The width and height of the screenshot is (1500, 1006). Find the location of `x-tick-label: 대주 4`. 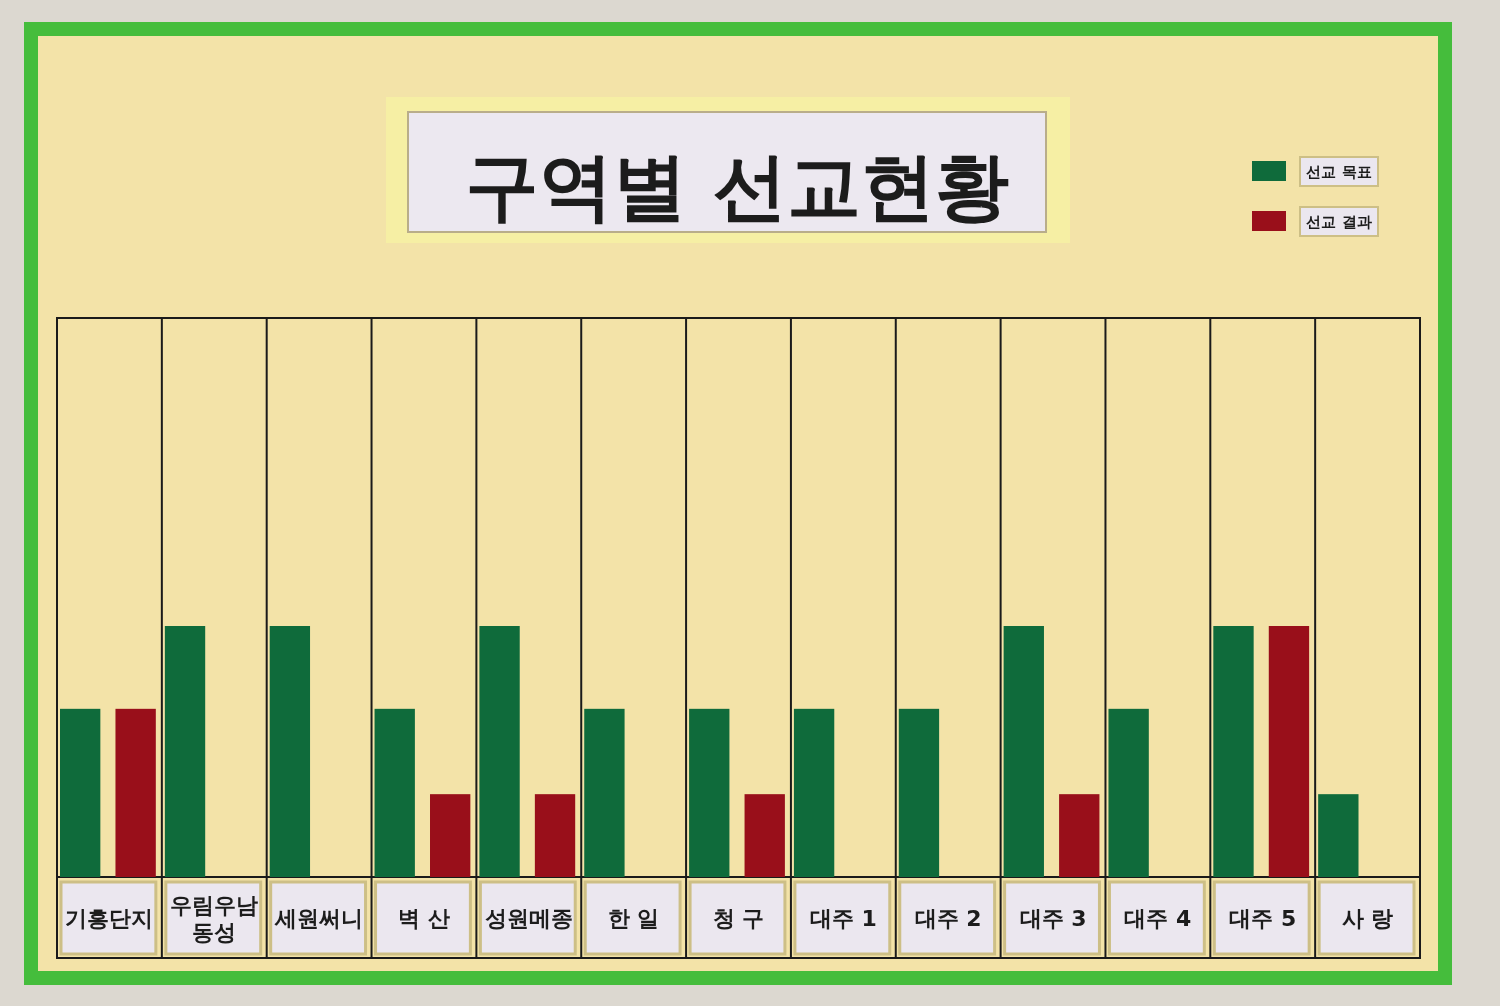

x-tick-label: 대주 4 is located at coordinates (1158, 918).